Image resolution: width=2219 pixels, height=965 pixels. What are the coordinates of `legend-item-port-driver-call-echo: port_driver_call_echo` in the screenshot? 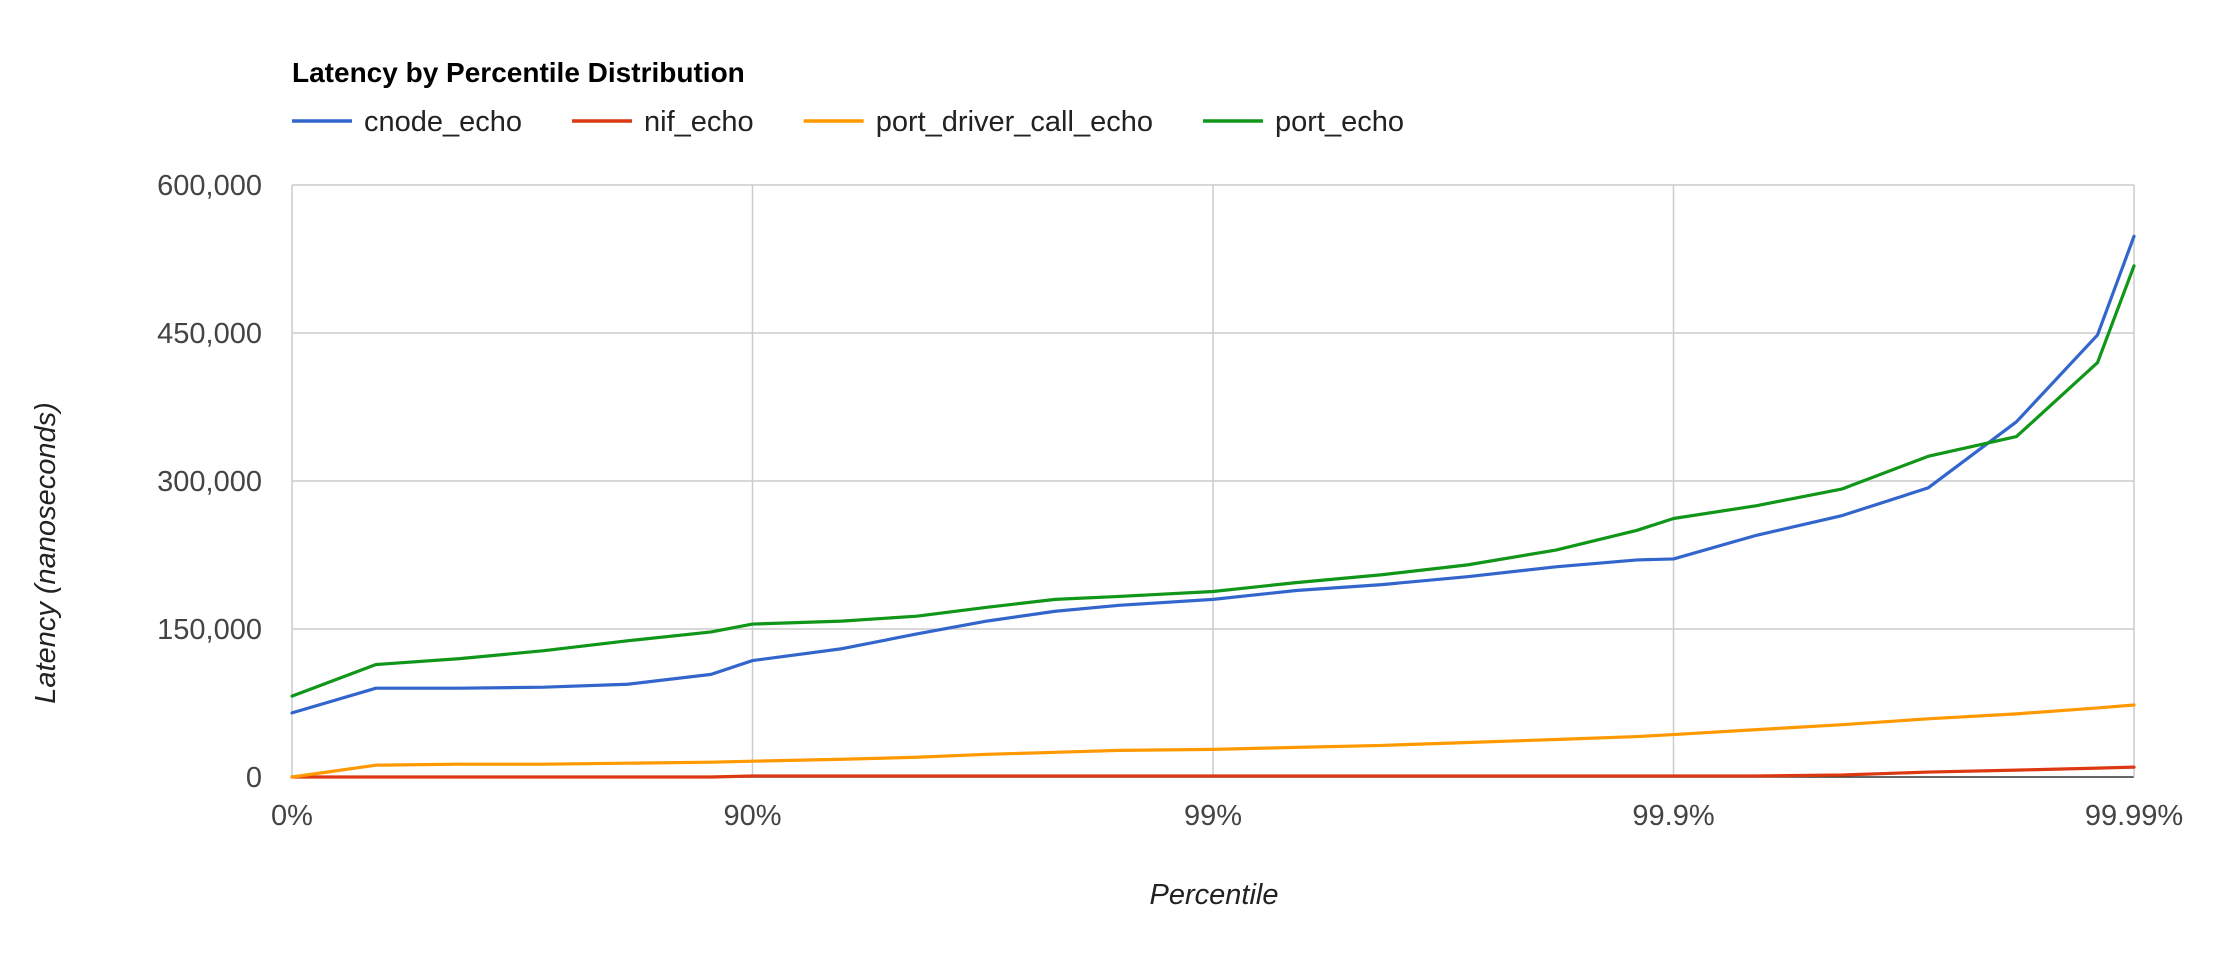 It's located at (978, 122).